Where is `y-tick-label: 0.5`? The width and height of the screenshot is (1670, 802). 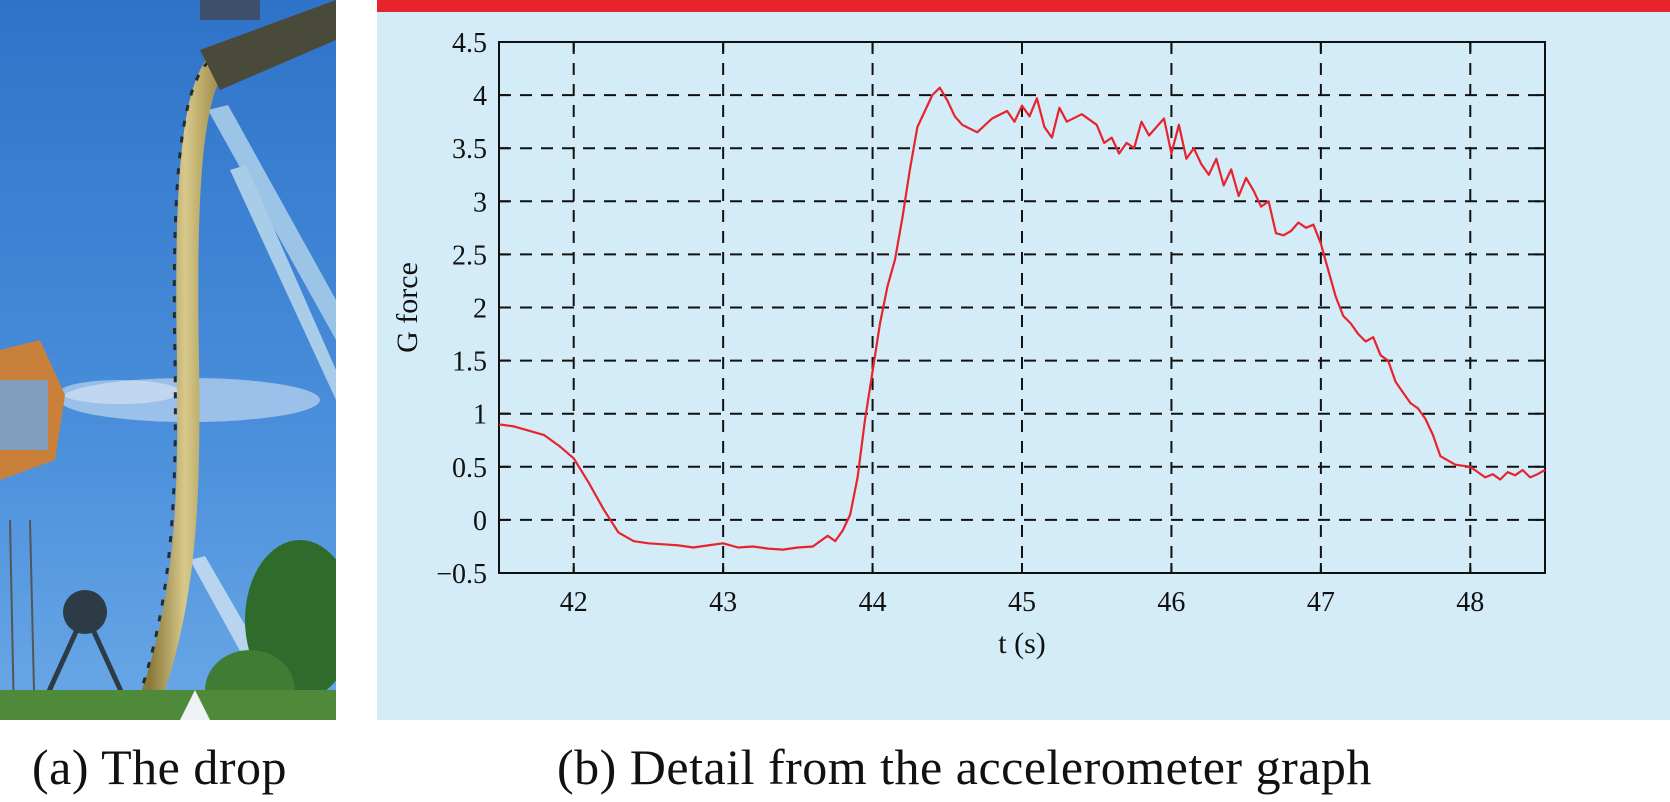 y-tick-label: 0.5 is located at coordinates (469, 468).